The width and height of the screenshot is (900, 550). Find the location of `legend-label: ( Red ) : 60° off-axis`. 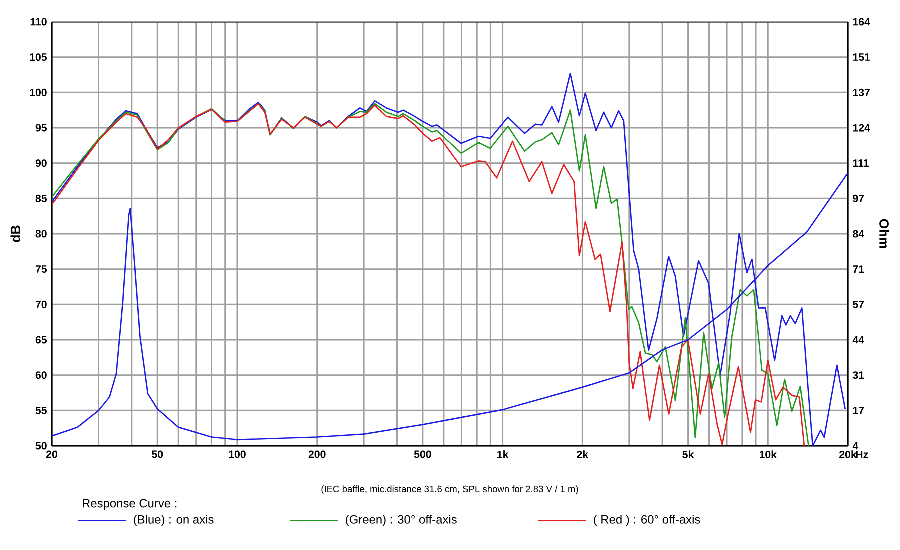

legend-label: ( Red ) : 60° off-axis is located at coordinates (647, 520).